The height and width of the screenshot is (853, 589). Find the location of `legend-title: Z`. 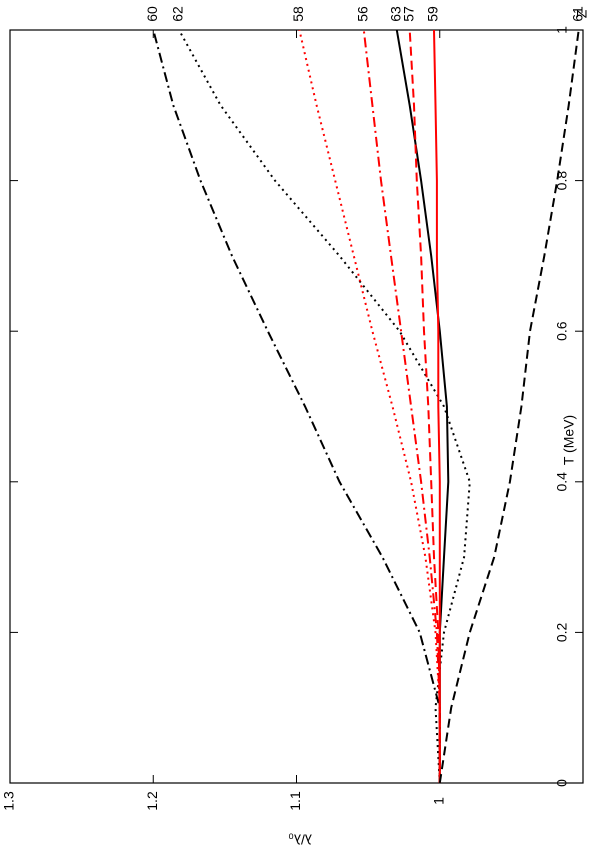

legend-title: Z is located at coordinates (581, 13).